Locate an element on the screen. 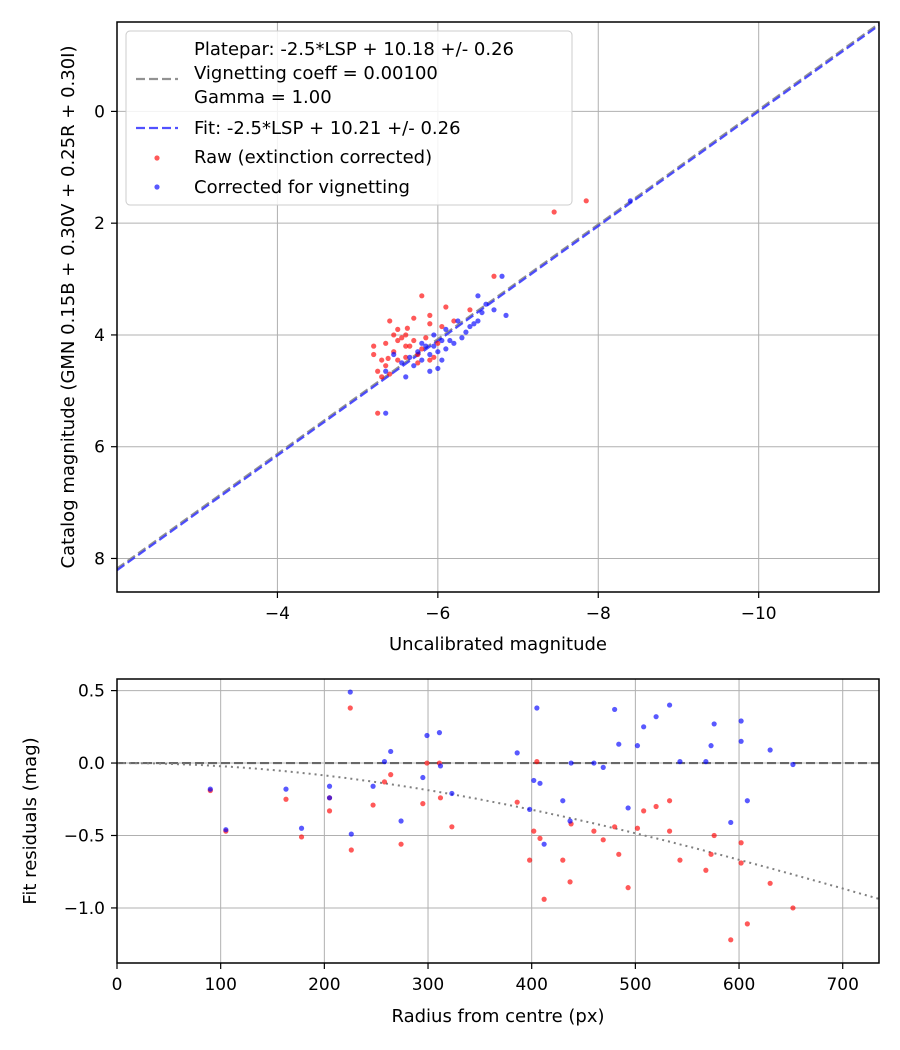  legend-entry-text: Corrected for vignetting is located at coordinates (302, 187).